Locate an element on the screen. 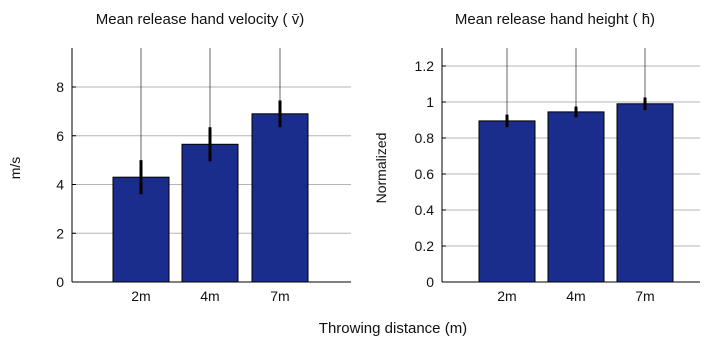  y-axis-label: Normalized is located at coordinates (381, 168).